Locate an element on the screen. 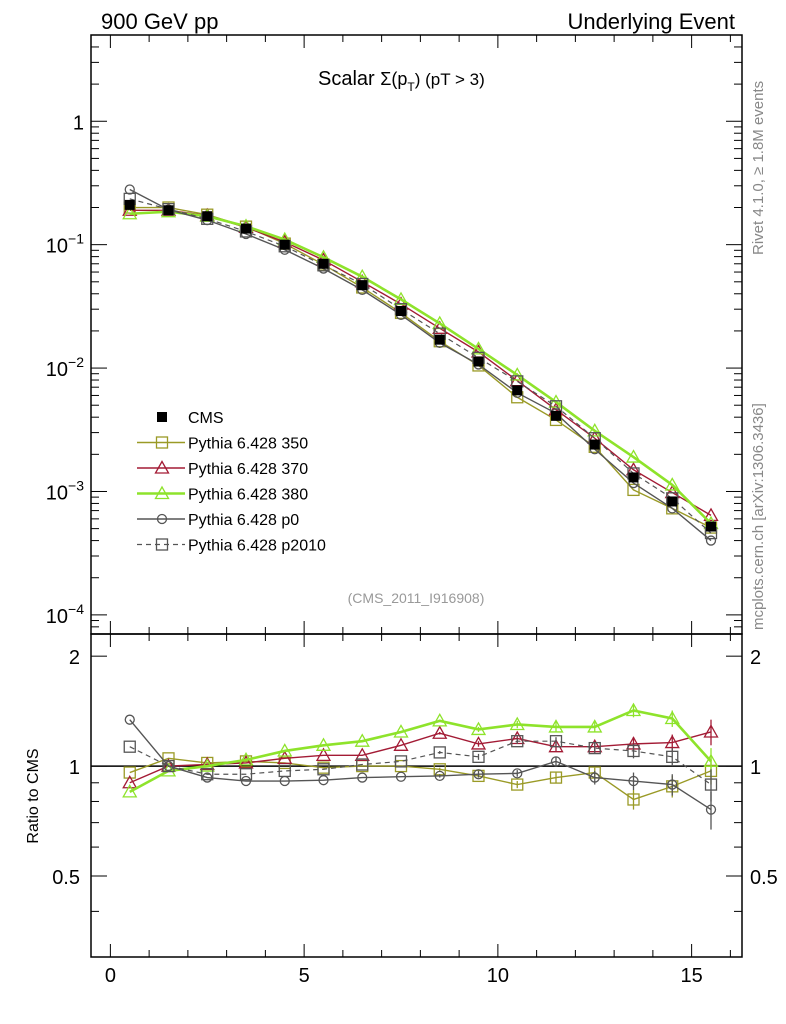 This screenshot has width=786, height=1024. mcplots-label: mcplots.cern.ch [arXiv:1306.3436] is located at coordinates (758, 516).